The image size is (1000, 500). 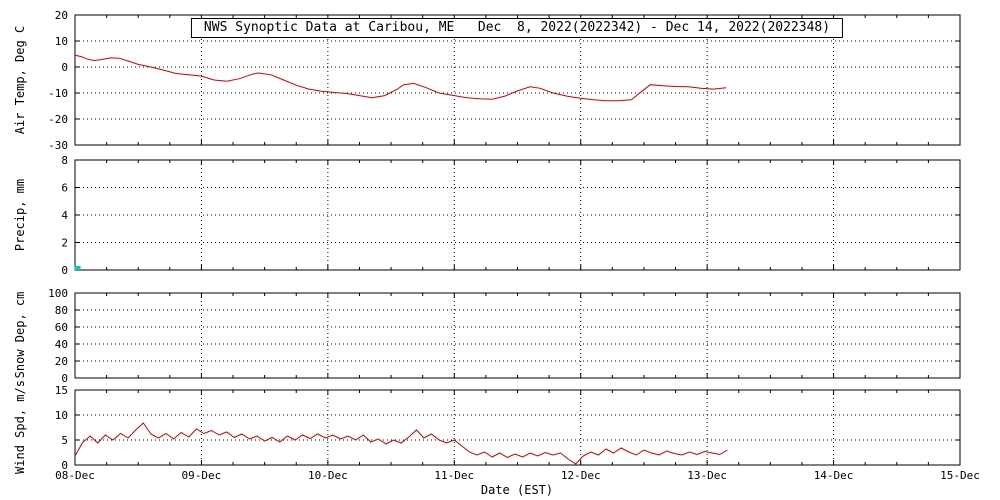 What do you see at coordinates (61, 310) in the screenshot?
I see `svg-text: 80` at bounding box center [61, 310].